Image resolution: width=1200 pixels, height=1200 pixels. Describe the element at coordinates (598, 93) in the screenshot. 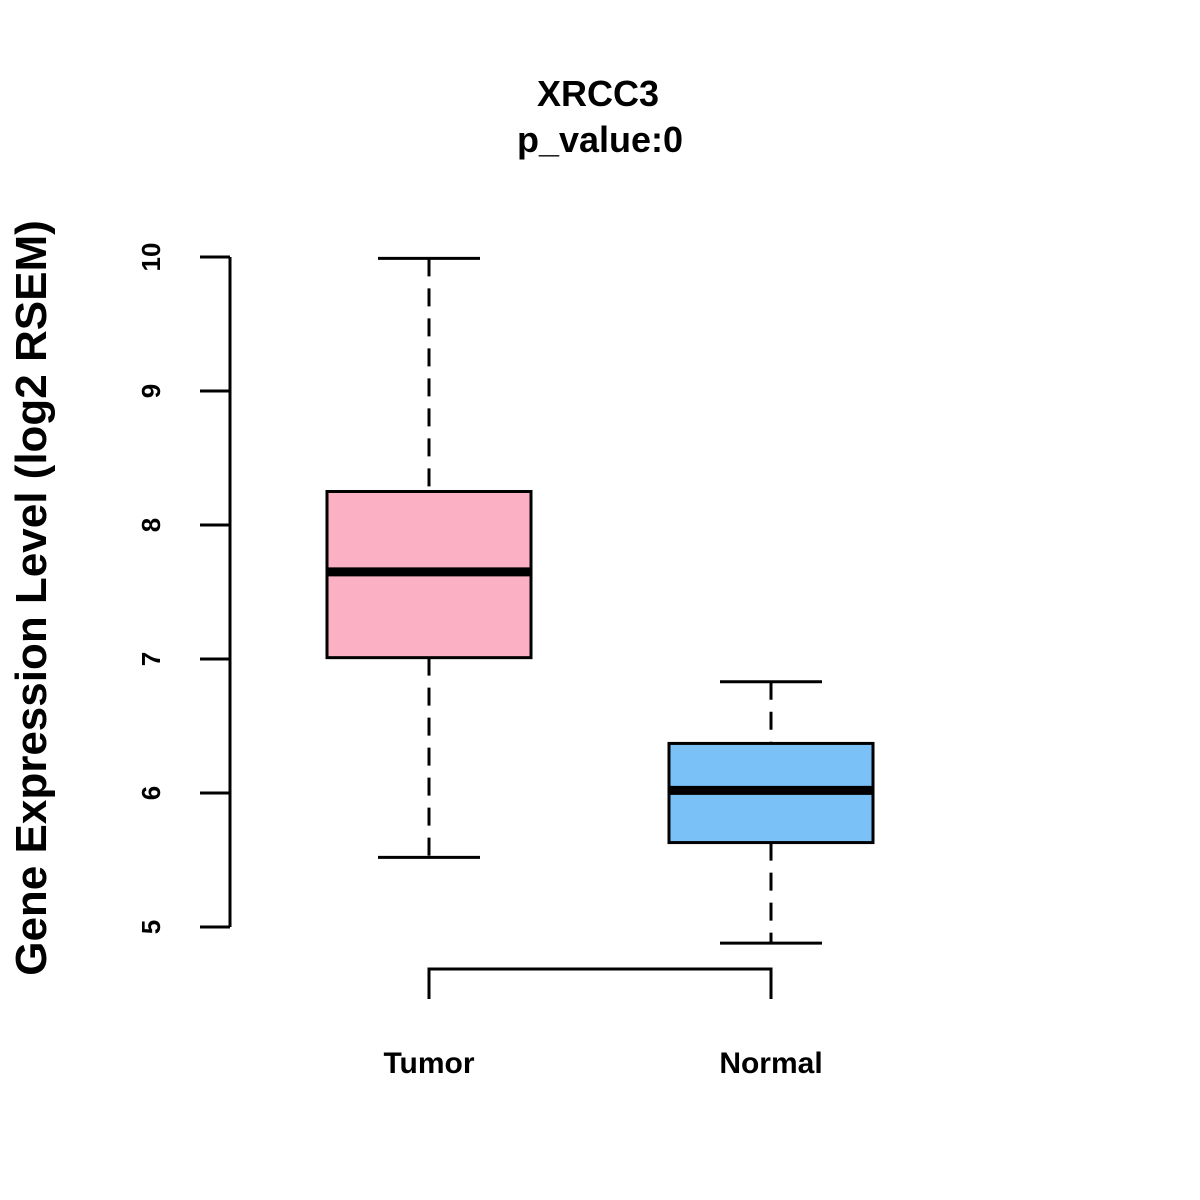

I see `chart-title: XRCC3` at that location.